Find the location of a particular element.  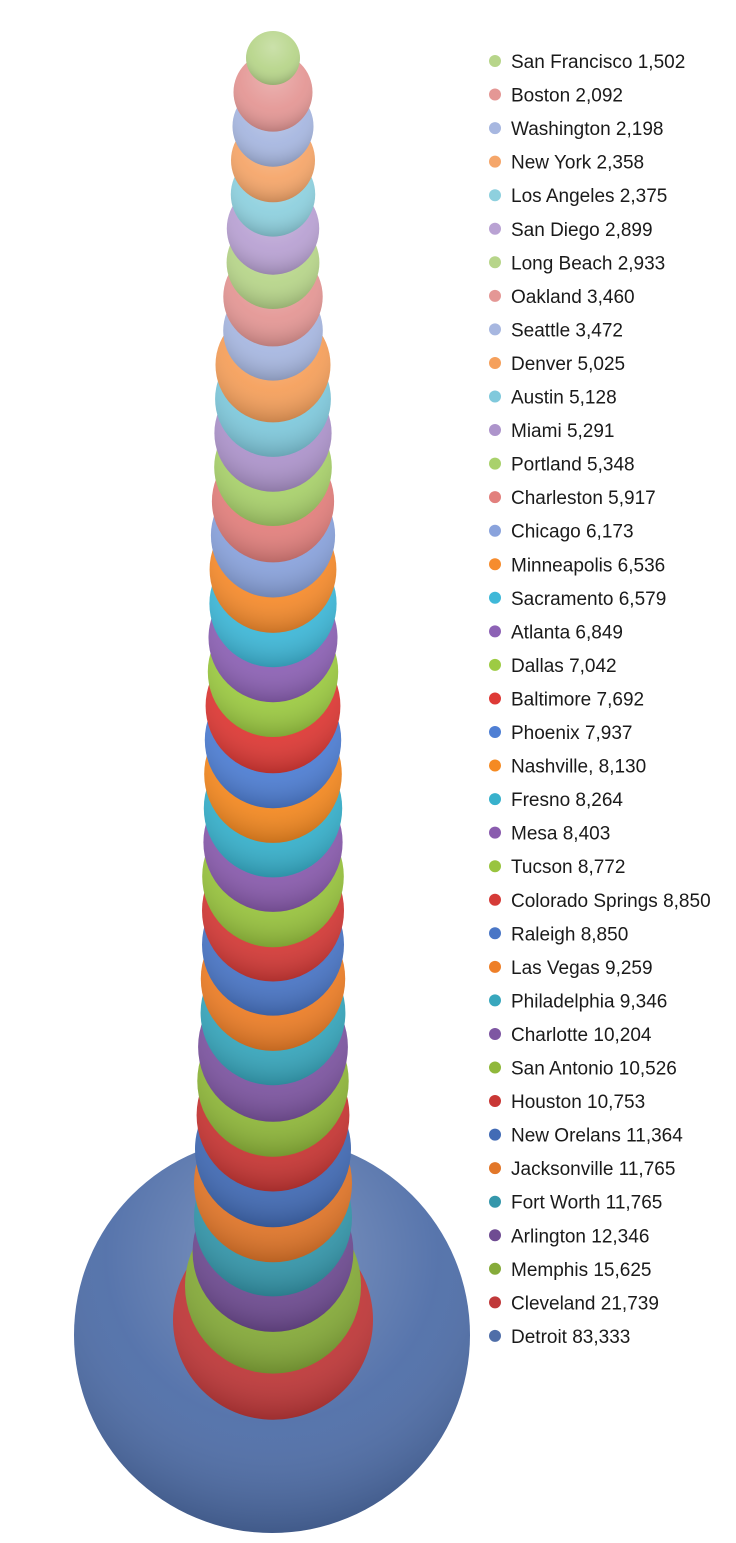

legend-label: Las Vegas 9,259 is located at coordinates (582, 968).